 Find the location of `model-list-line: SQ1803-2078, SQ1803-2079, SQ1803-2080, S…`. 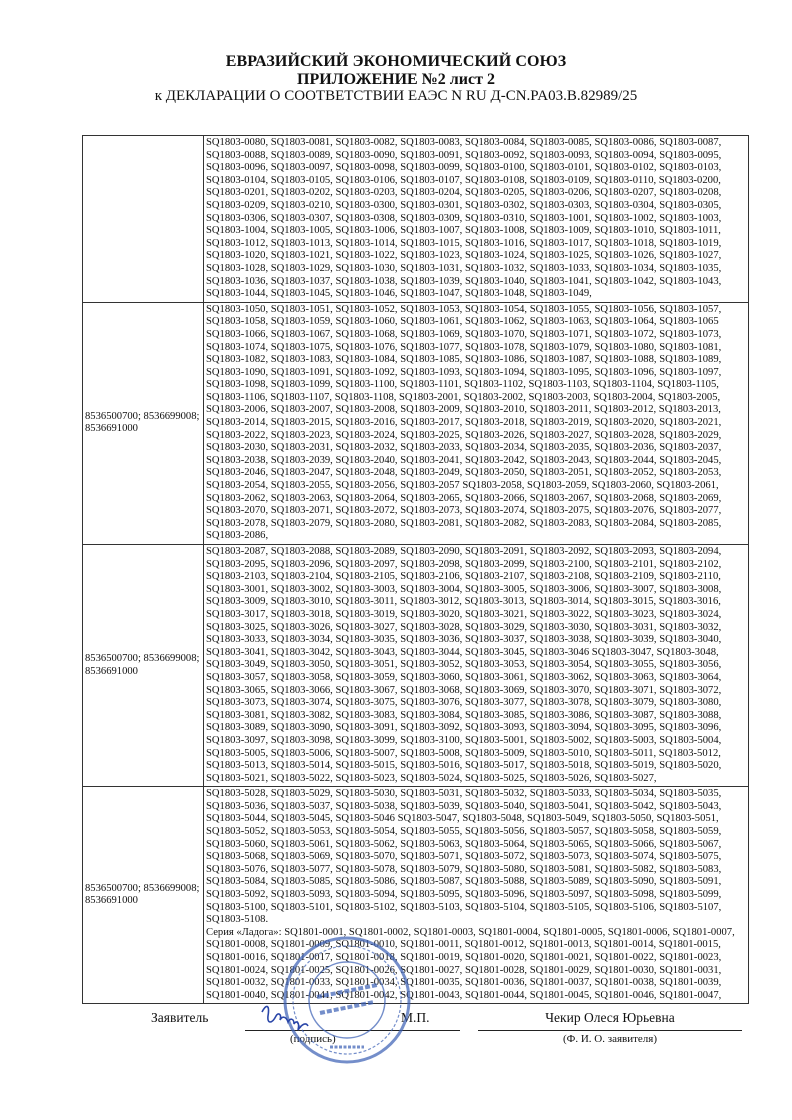

model-list-line: SQ1803-2078, SQ1803-2079, SQ1803-2080, S… is located at coordinates (464, 523).